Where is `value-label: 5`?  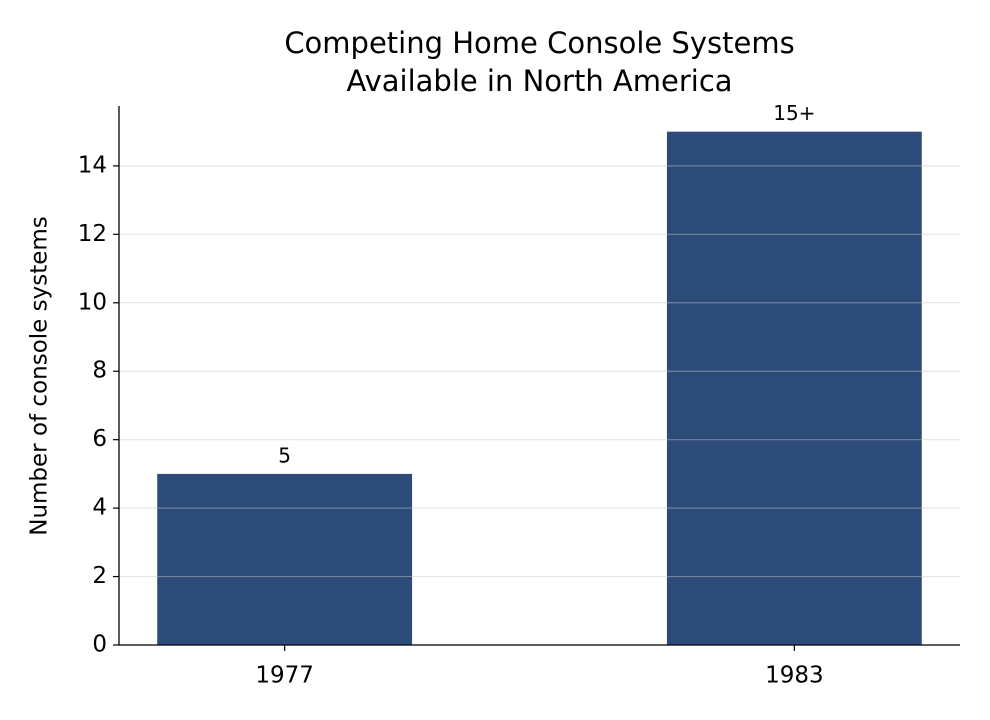
value-label: 5 is located at coordinates (284, 455).